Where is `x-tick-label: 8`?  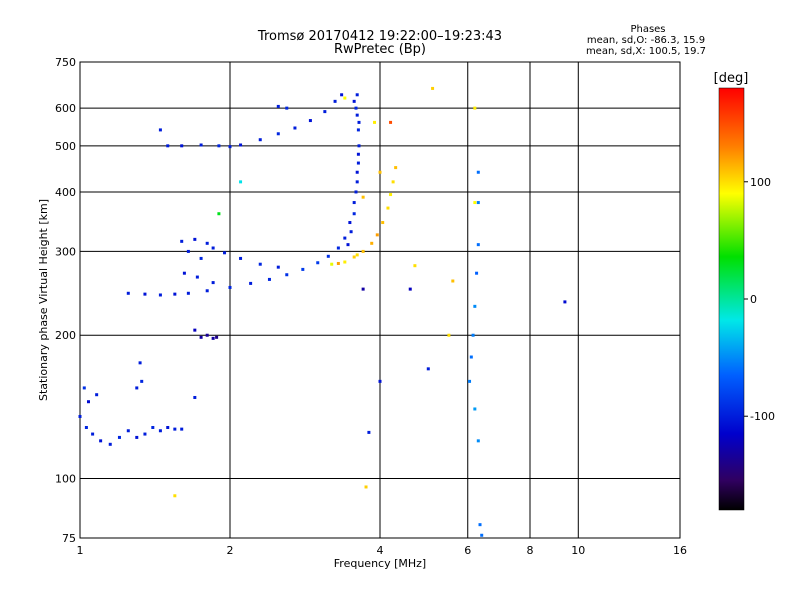 x-tick-label: 8 is located at coordinates (530, 550).